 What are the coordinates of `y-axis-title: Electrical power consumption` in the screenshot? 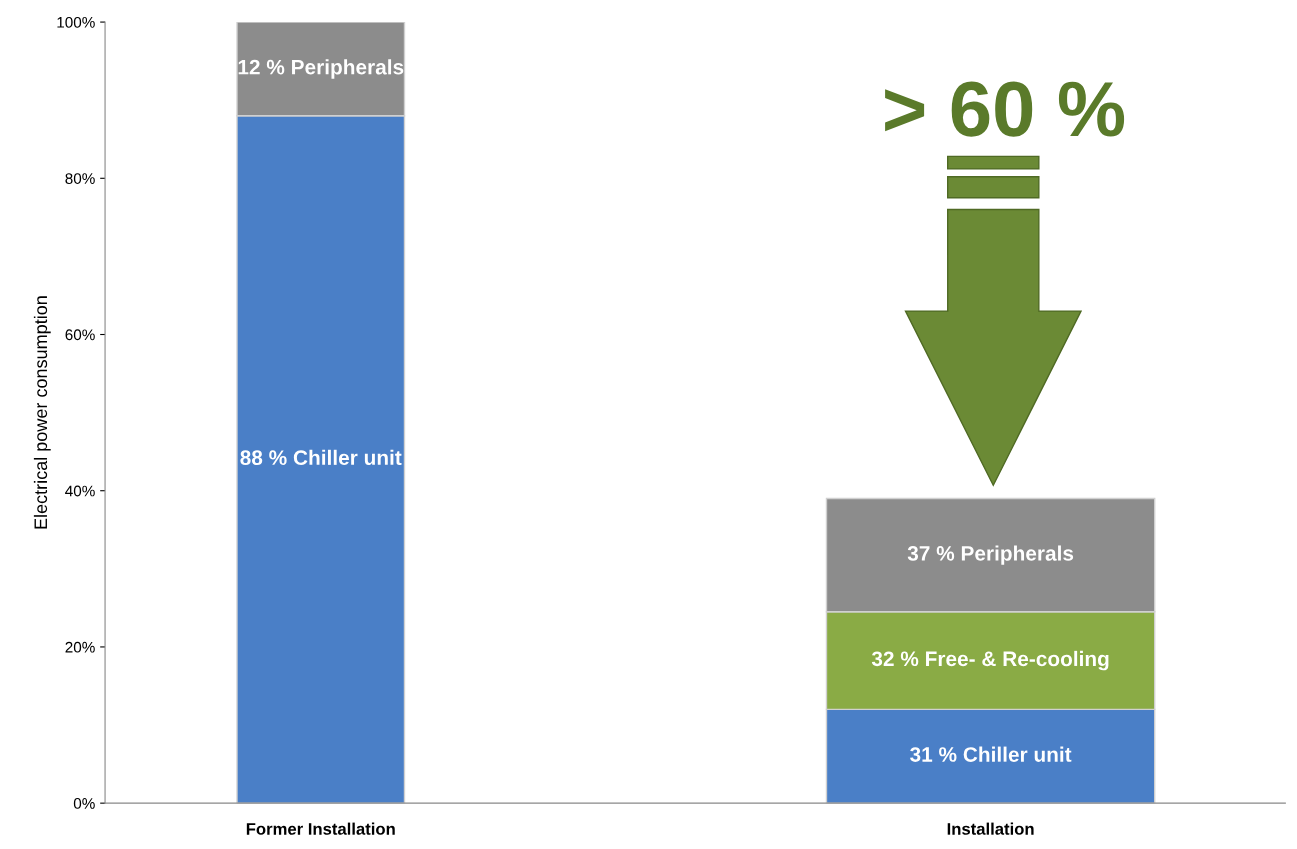 It's located at (42, 412).